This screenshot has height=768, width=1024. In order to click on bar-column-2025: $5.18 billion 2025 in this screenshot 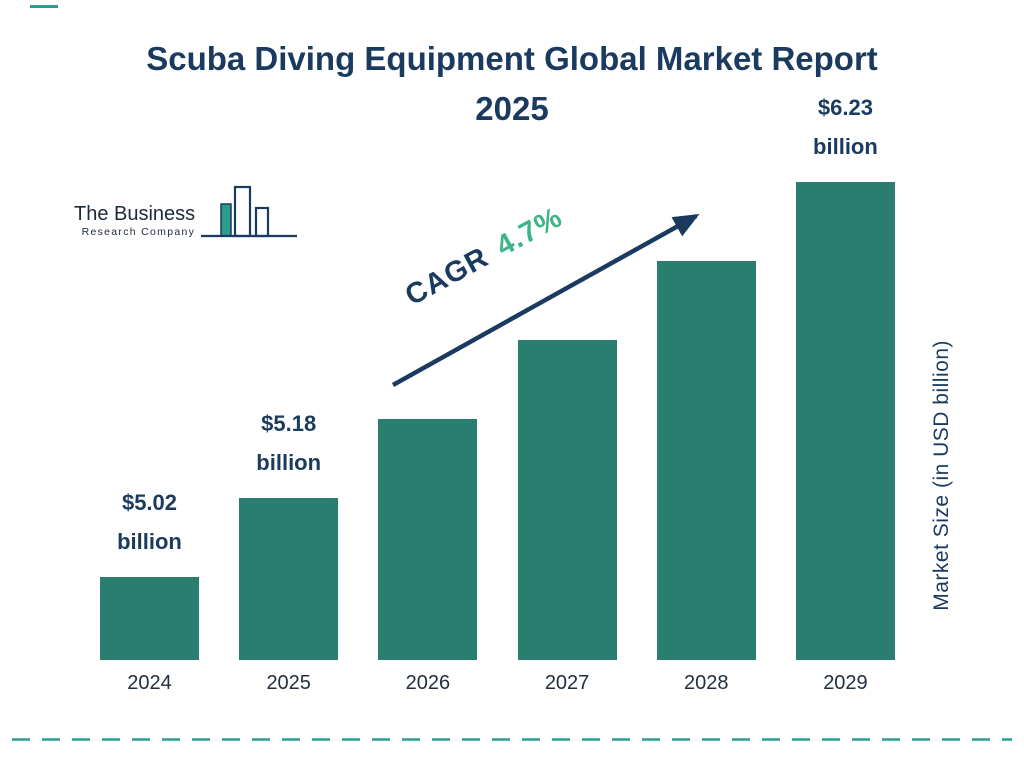, I will do `click(289, 549)`.